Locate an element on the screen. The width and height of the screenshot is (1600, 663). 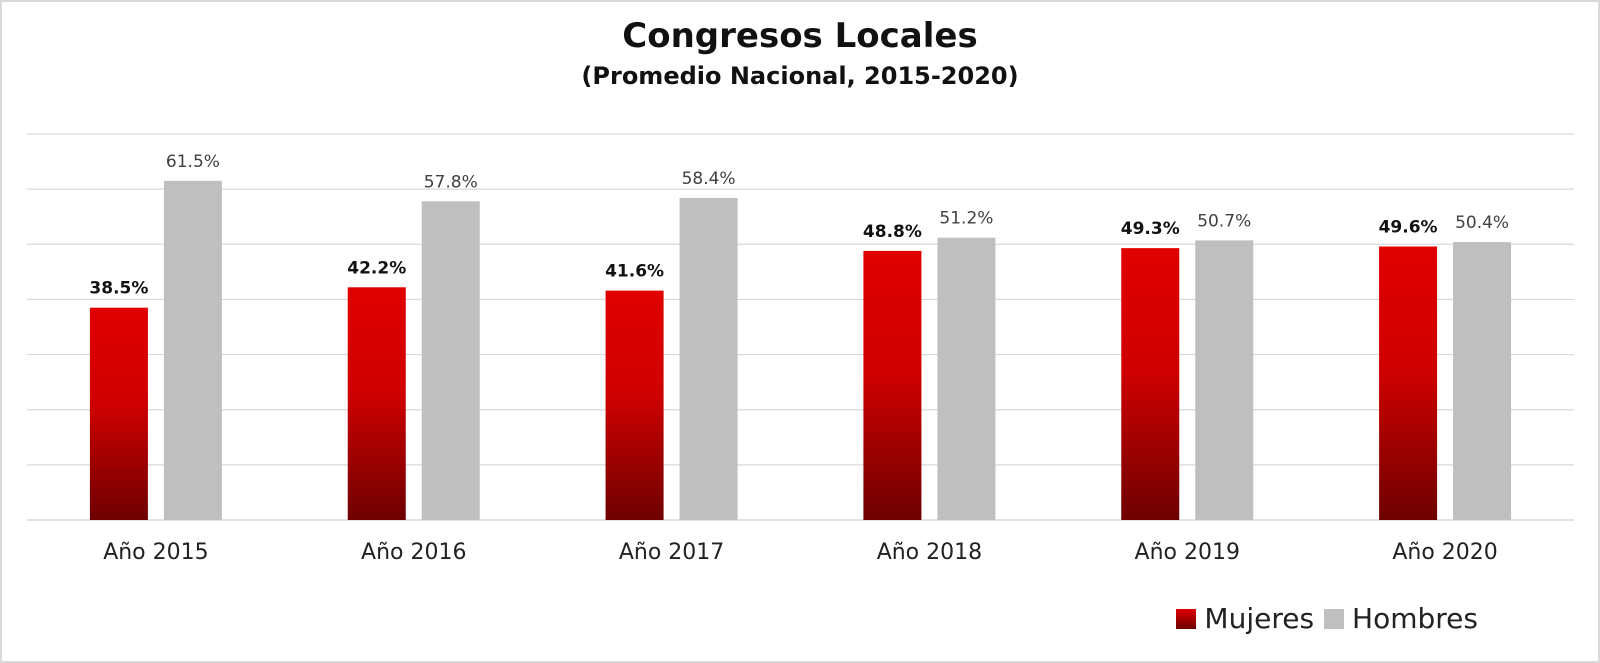
chart-title: Congresos Locales is located at coordinates (800, 36).